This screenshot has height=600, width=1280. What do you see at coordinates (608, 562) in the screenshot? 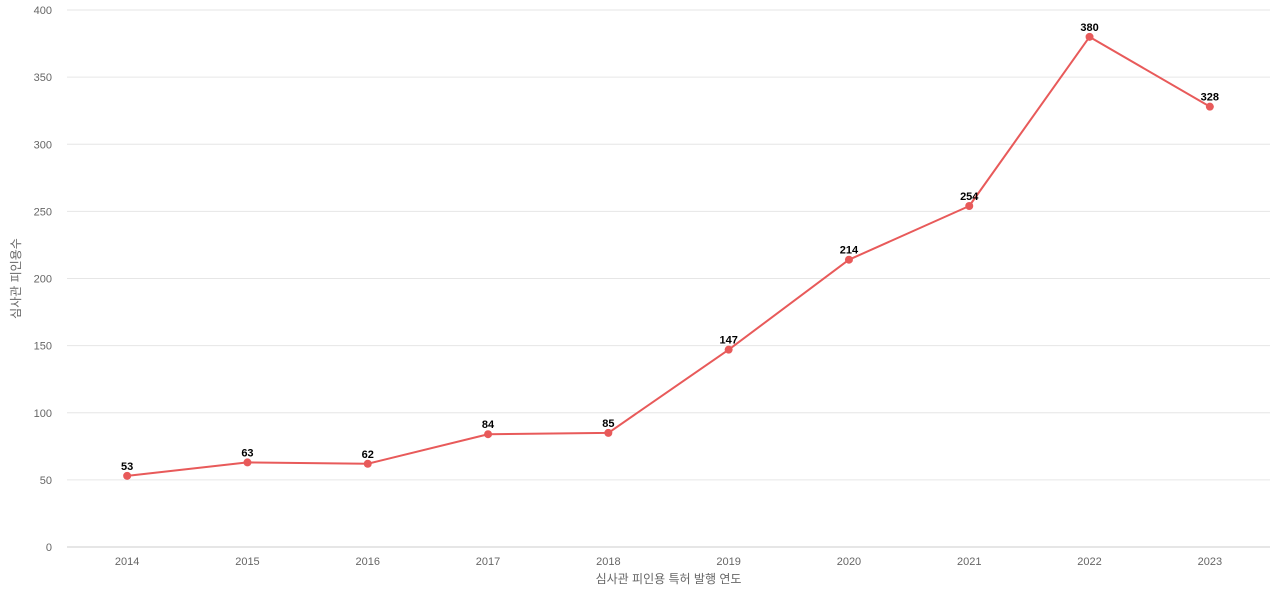
I see `x-tick-label: 2018` at bounding box center [608, 562].